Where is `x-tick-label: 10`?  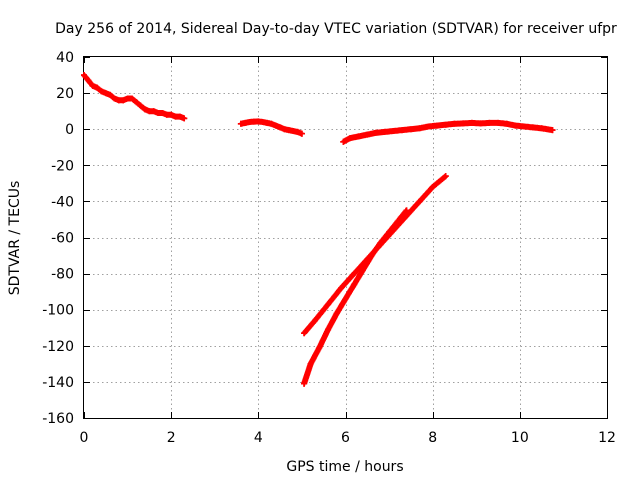
x-tick-label: 10 is located at coordinates (520, 438).